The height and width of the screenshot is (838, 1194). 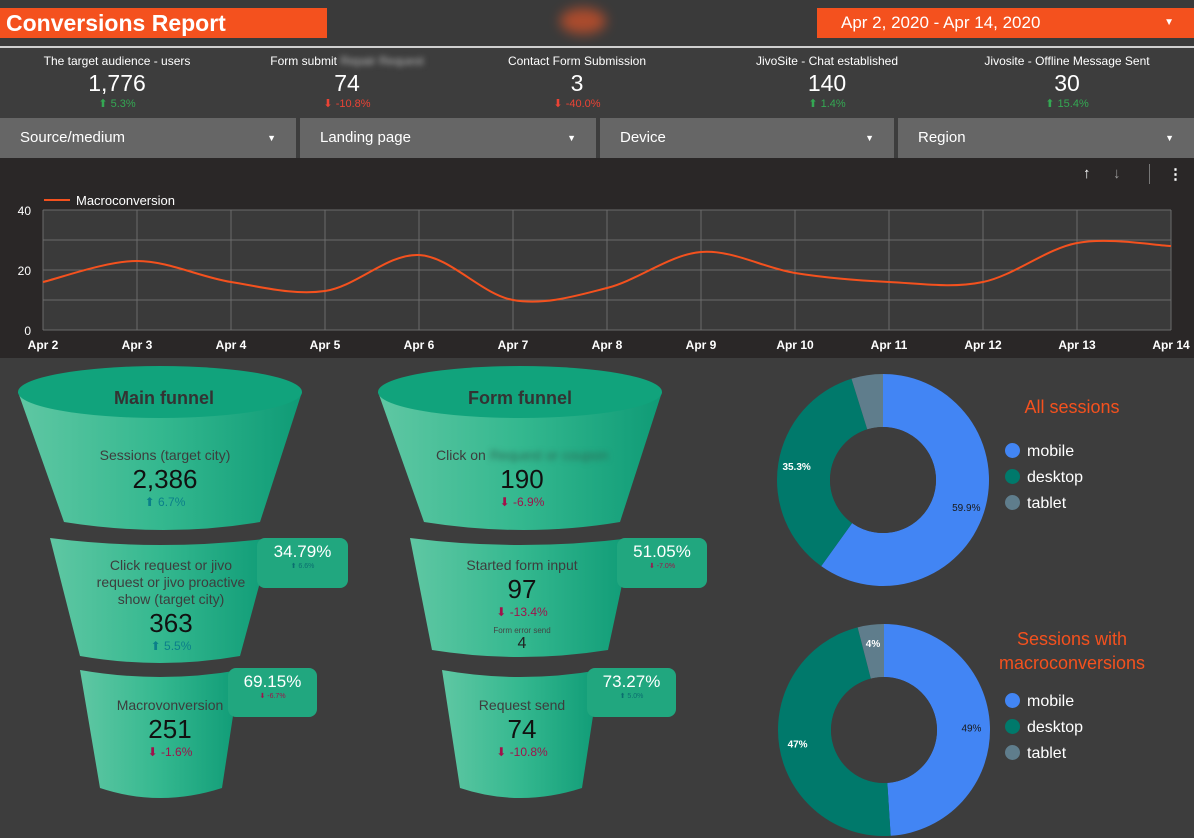 I want to click on rate-change-value: 5.0%, so click(x=635, y=696).